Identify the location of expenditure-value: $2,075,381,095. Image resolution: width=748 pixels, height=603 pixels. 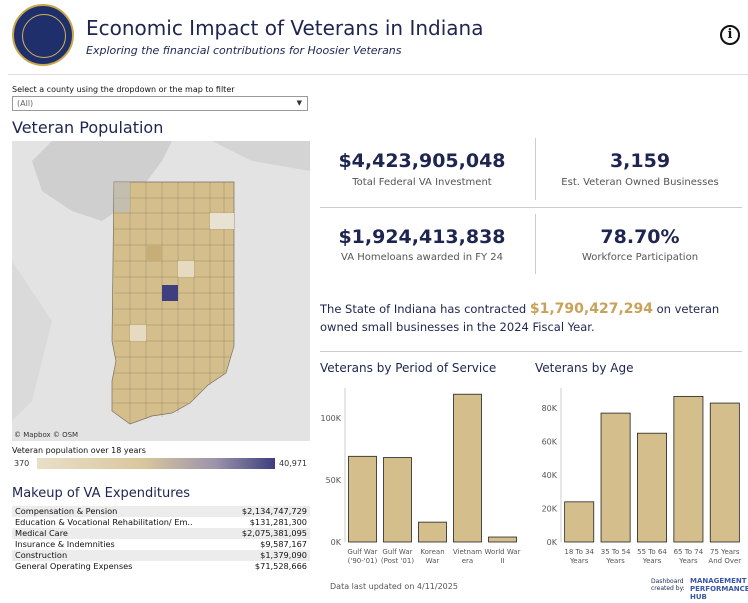
(274, 533).